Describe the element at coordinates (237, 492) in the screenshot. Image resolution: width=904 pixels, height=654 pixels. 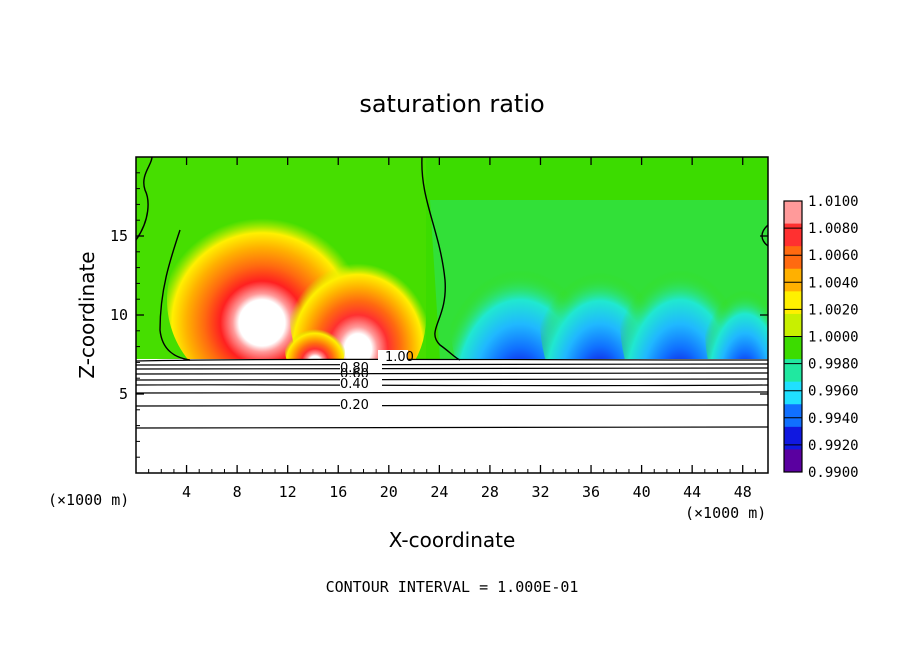
I see `x-tick-label: 8` at that location.